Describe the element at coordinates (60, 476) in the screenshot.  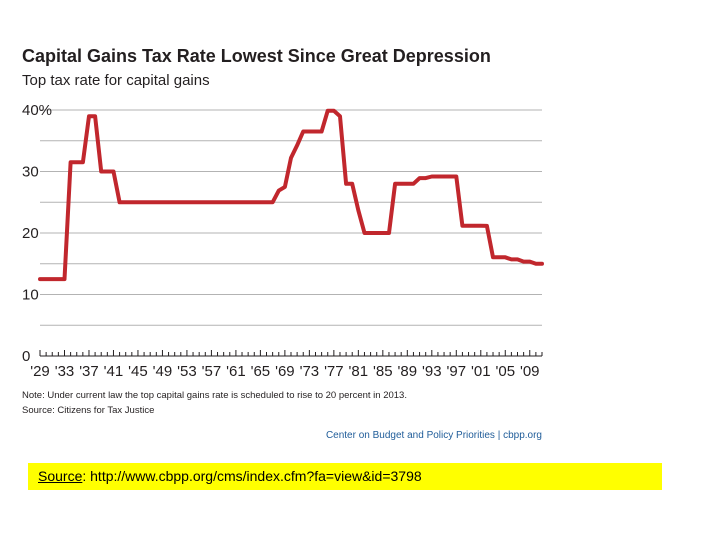
I see `source-label-link: Source` at that location.